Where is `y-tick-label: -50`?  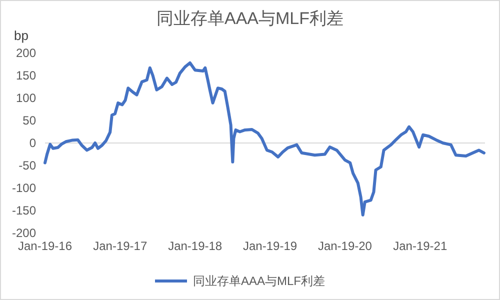 y-tick-label: -50 is located at coordinates (27, 165).